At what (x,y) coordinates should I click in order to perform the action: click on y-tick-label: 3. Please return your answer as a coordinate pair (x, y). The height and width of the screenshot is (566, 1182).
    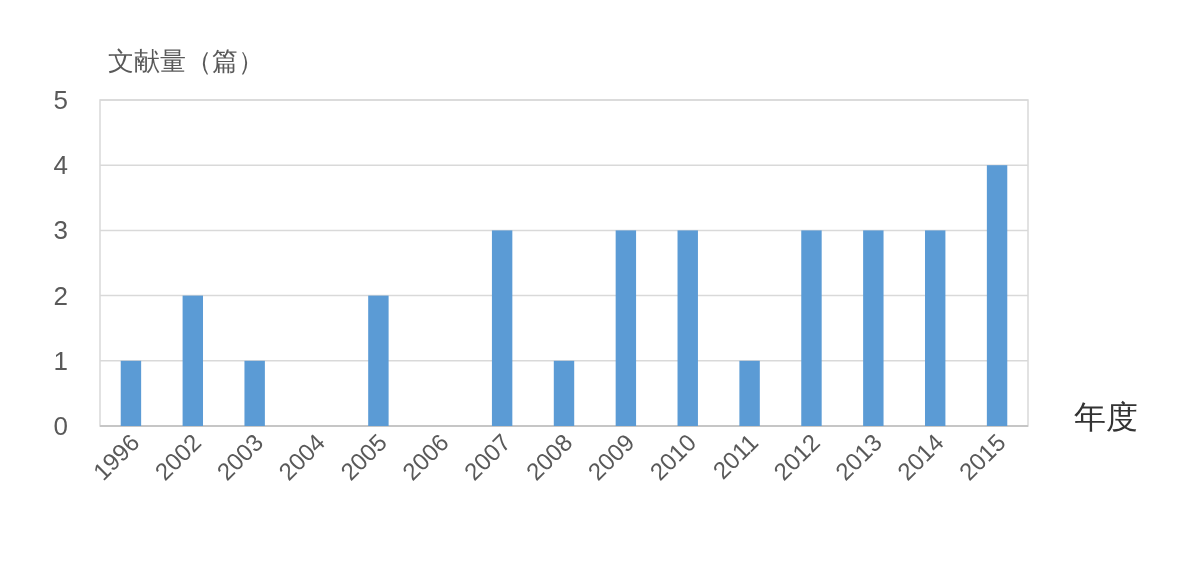
    Looking at the image, I should click on (60, 230).